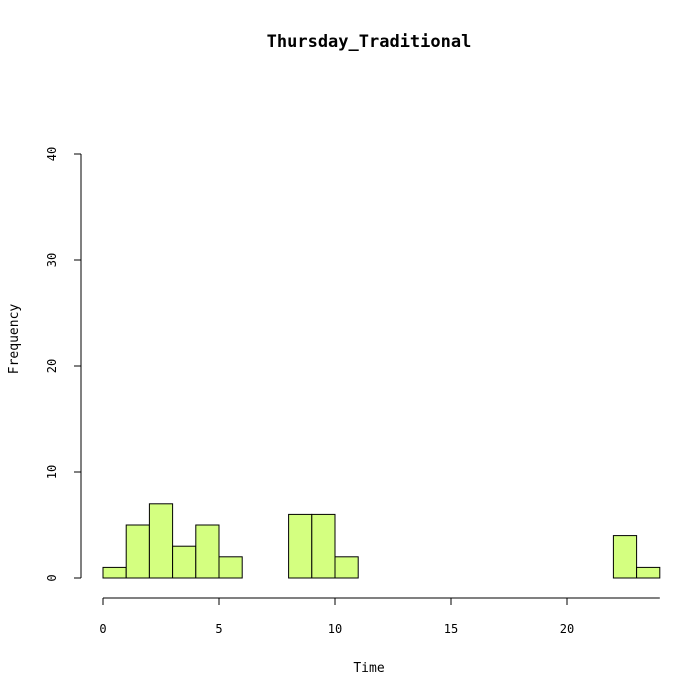 This screenshot has height=699, width=699. Describe the element at coordinates (567, 629) in the screenshot. I see `x-tick-label: 20` at that location.